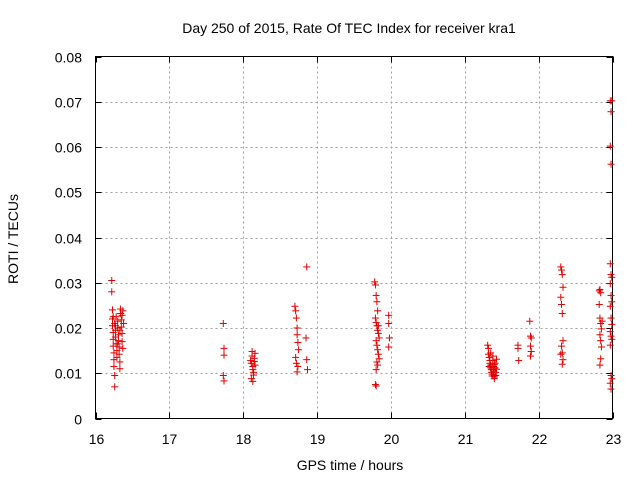 The height and width of the screenshot is (480, 640). What do you see at coordinates (540, 439) in the screenshot?
I see `x-tick-label: 22` at bounding box center [540, 439].